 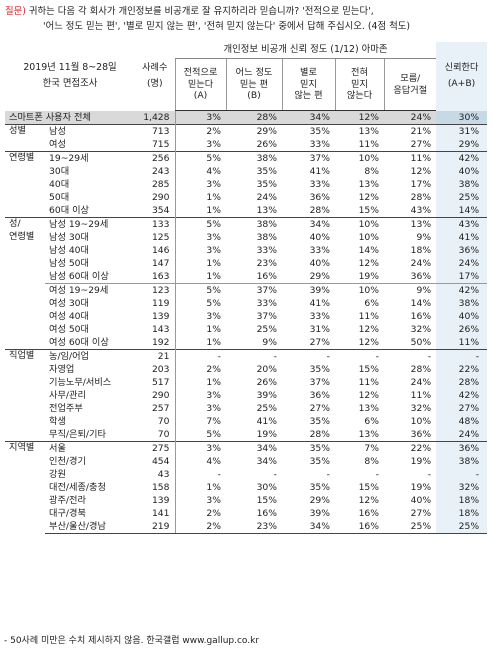 What do you see at coordinates (163, 421) in the screenshot?
I see `sample-count: 70` at bounding box center [163, 421].